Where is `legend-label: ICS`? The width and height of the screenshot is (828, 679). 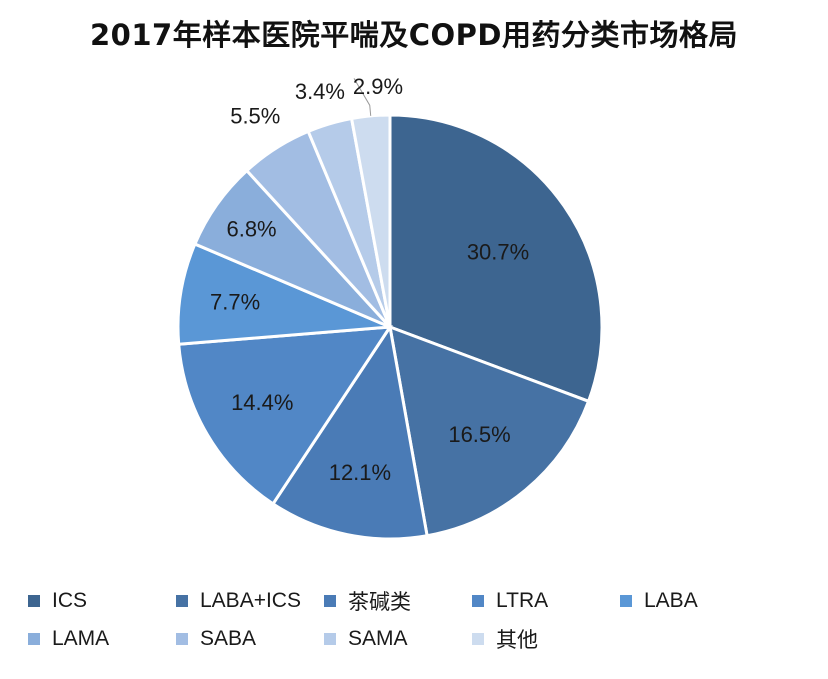
legend-label: ICS is located at coordinates (70, 600).